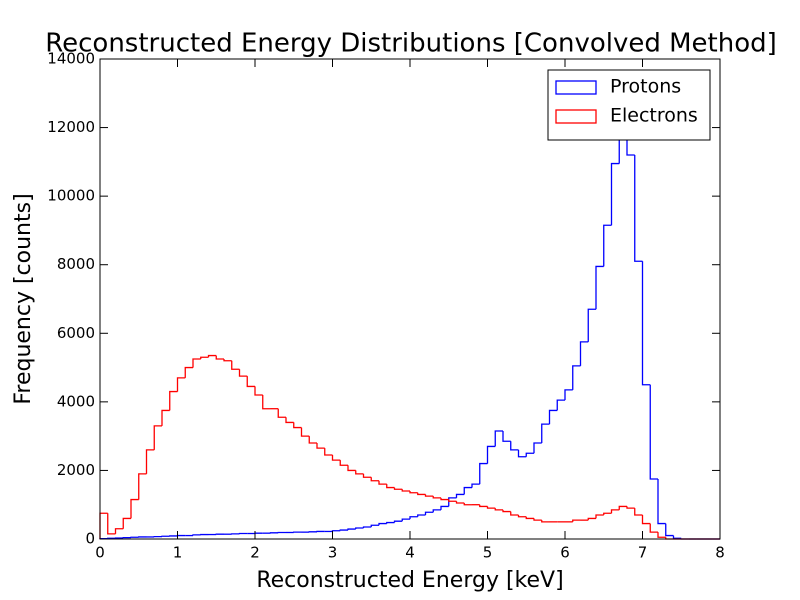 This screenshot has height=600, width=800. Describe the element at coordinates (76, 333) in the screenshot. I see `y-tick-label: 6000` at that location.